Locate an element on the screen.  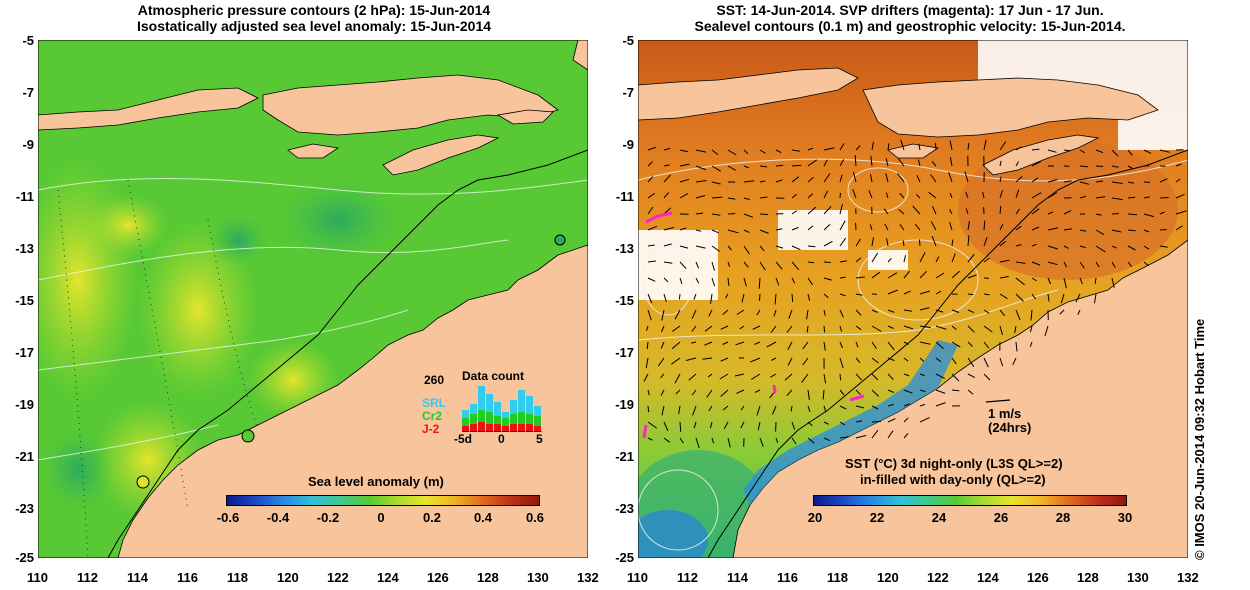
velocity-scale-sublabel: (24hrs) is located at coordinates (1010, 427).